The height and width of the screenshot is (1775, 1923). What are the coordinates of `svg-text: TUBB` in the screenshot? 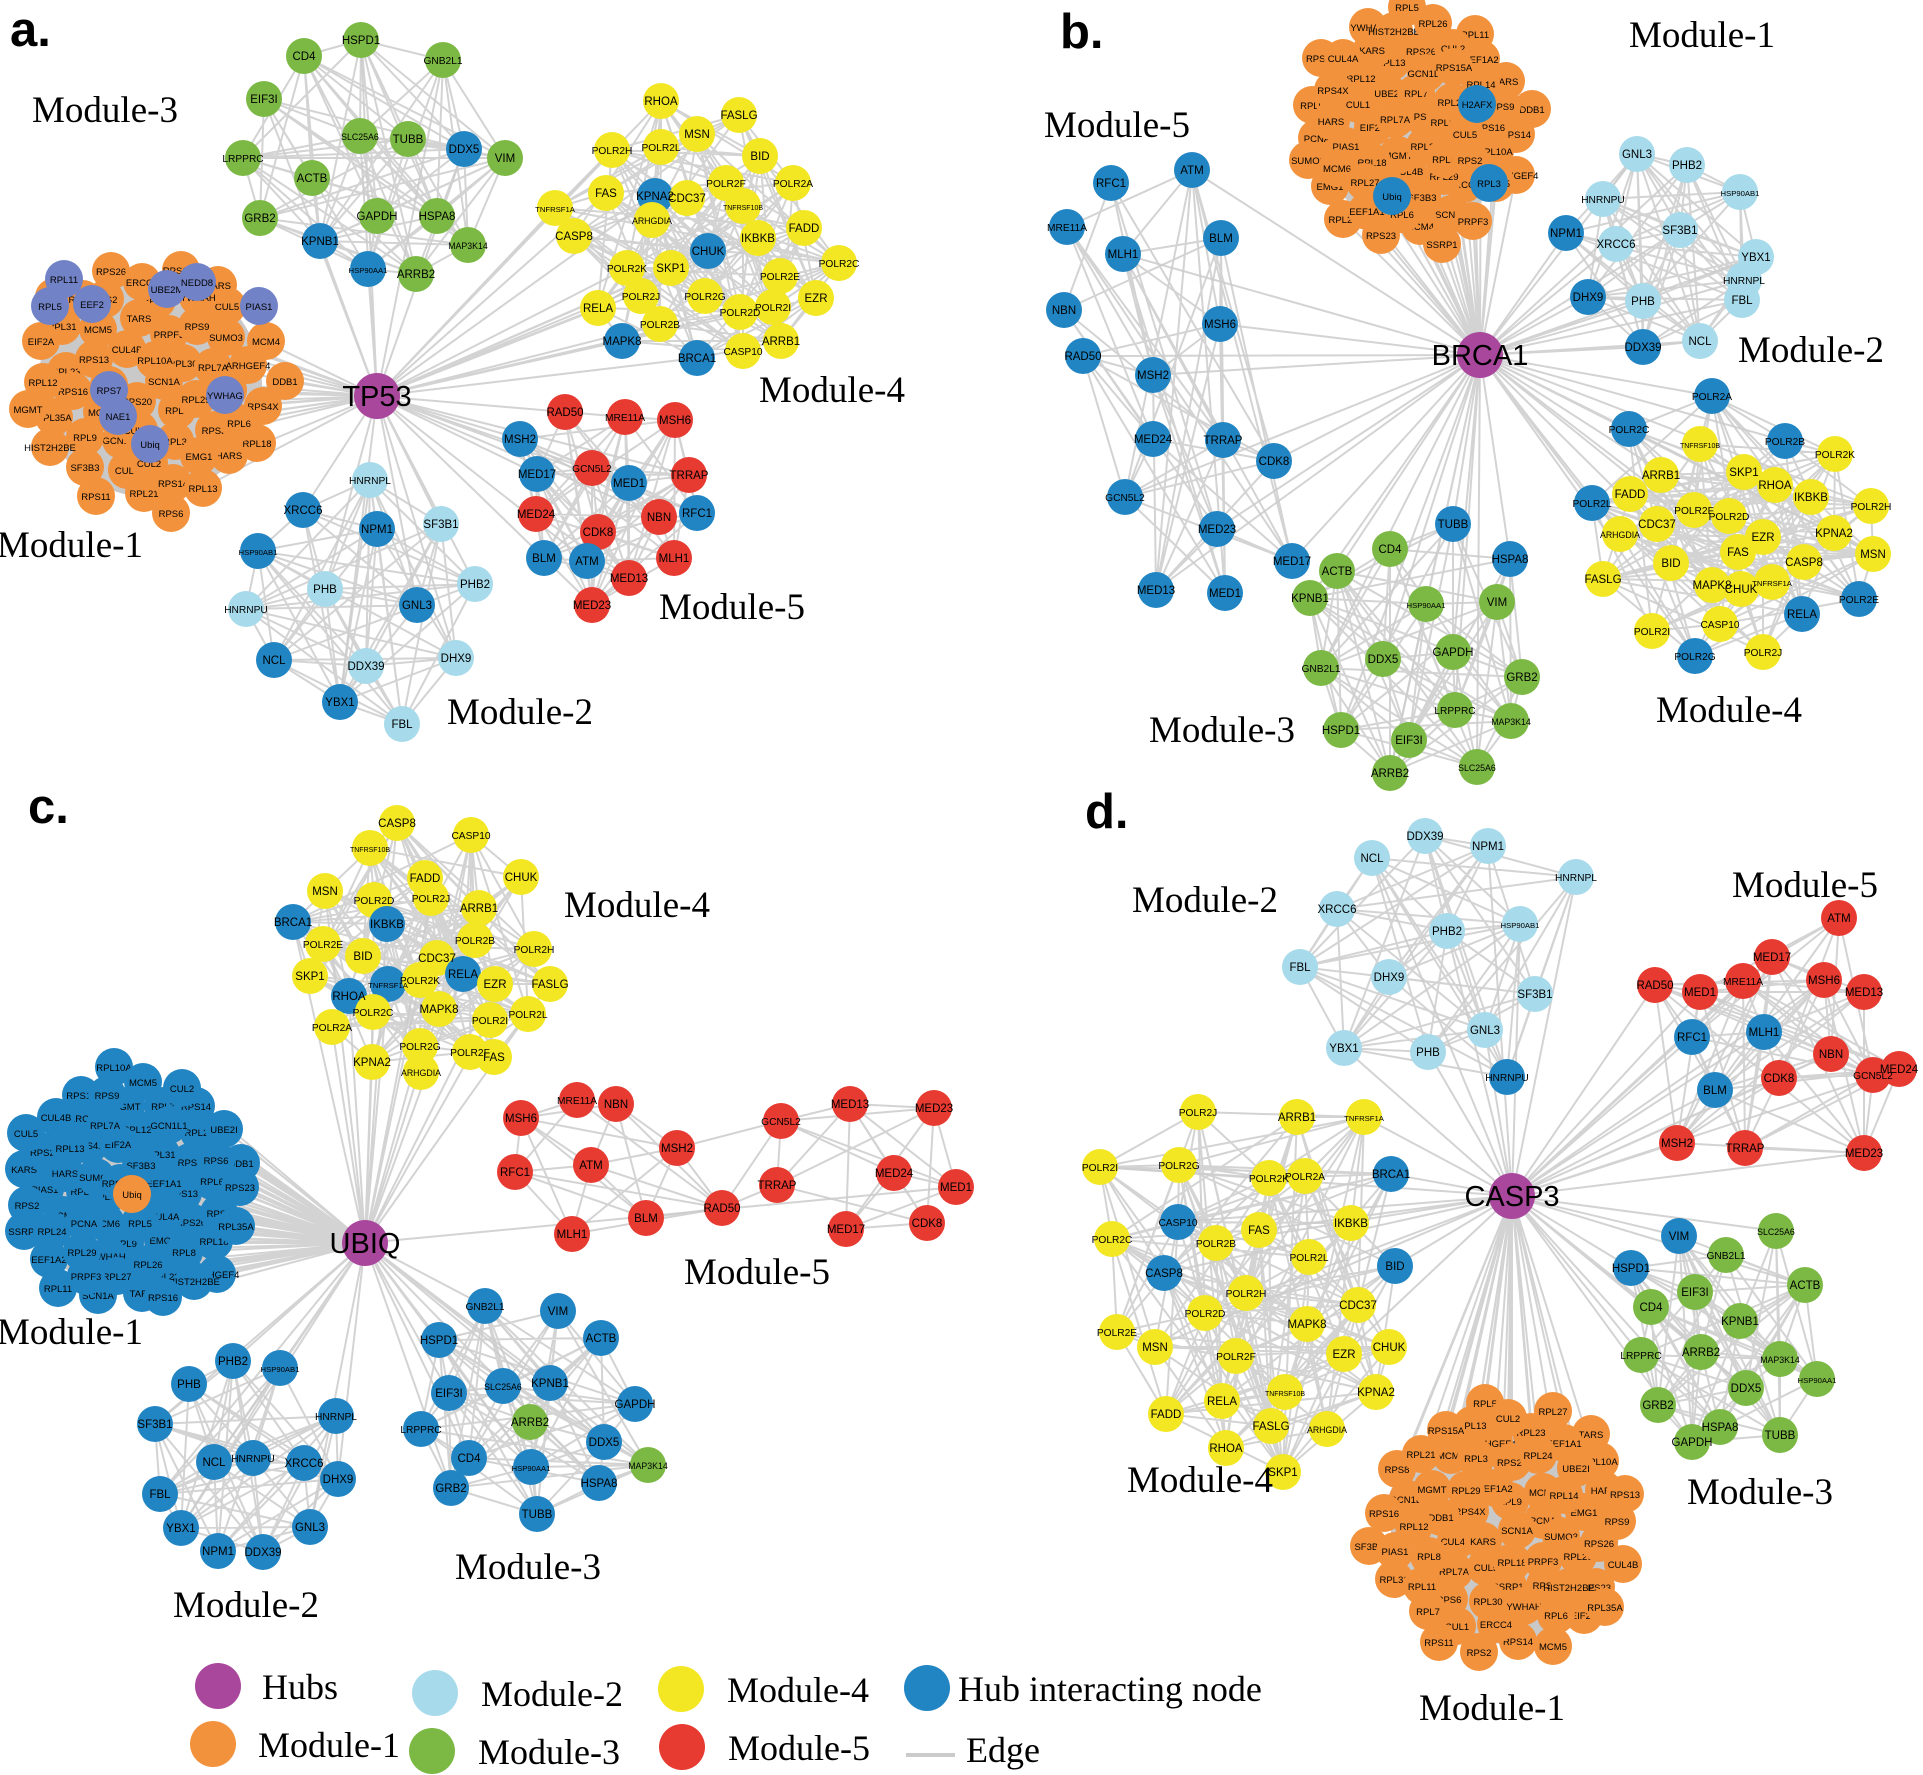 It's located at (1780, 1436).